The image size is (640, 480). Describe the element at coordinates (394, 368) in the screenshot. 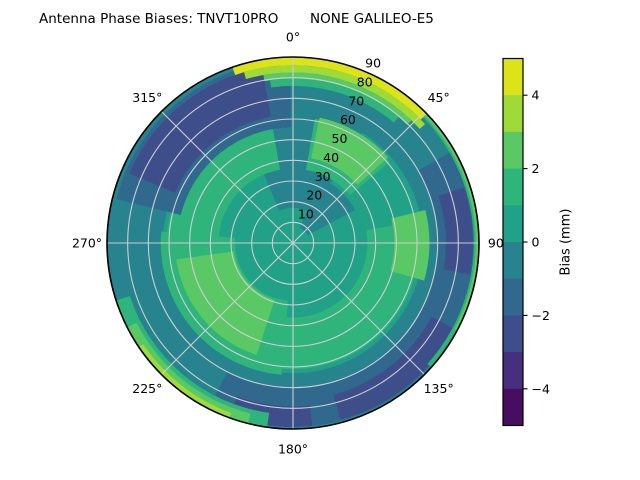

I see `se-blue-core` at that location.